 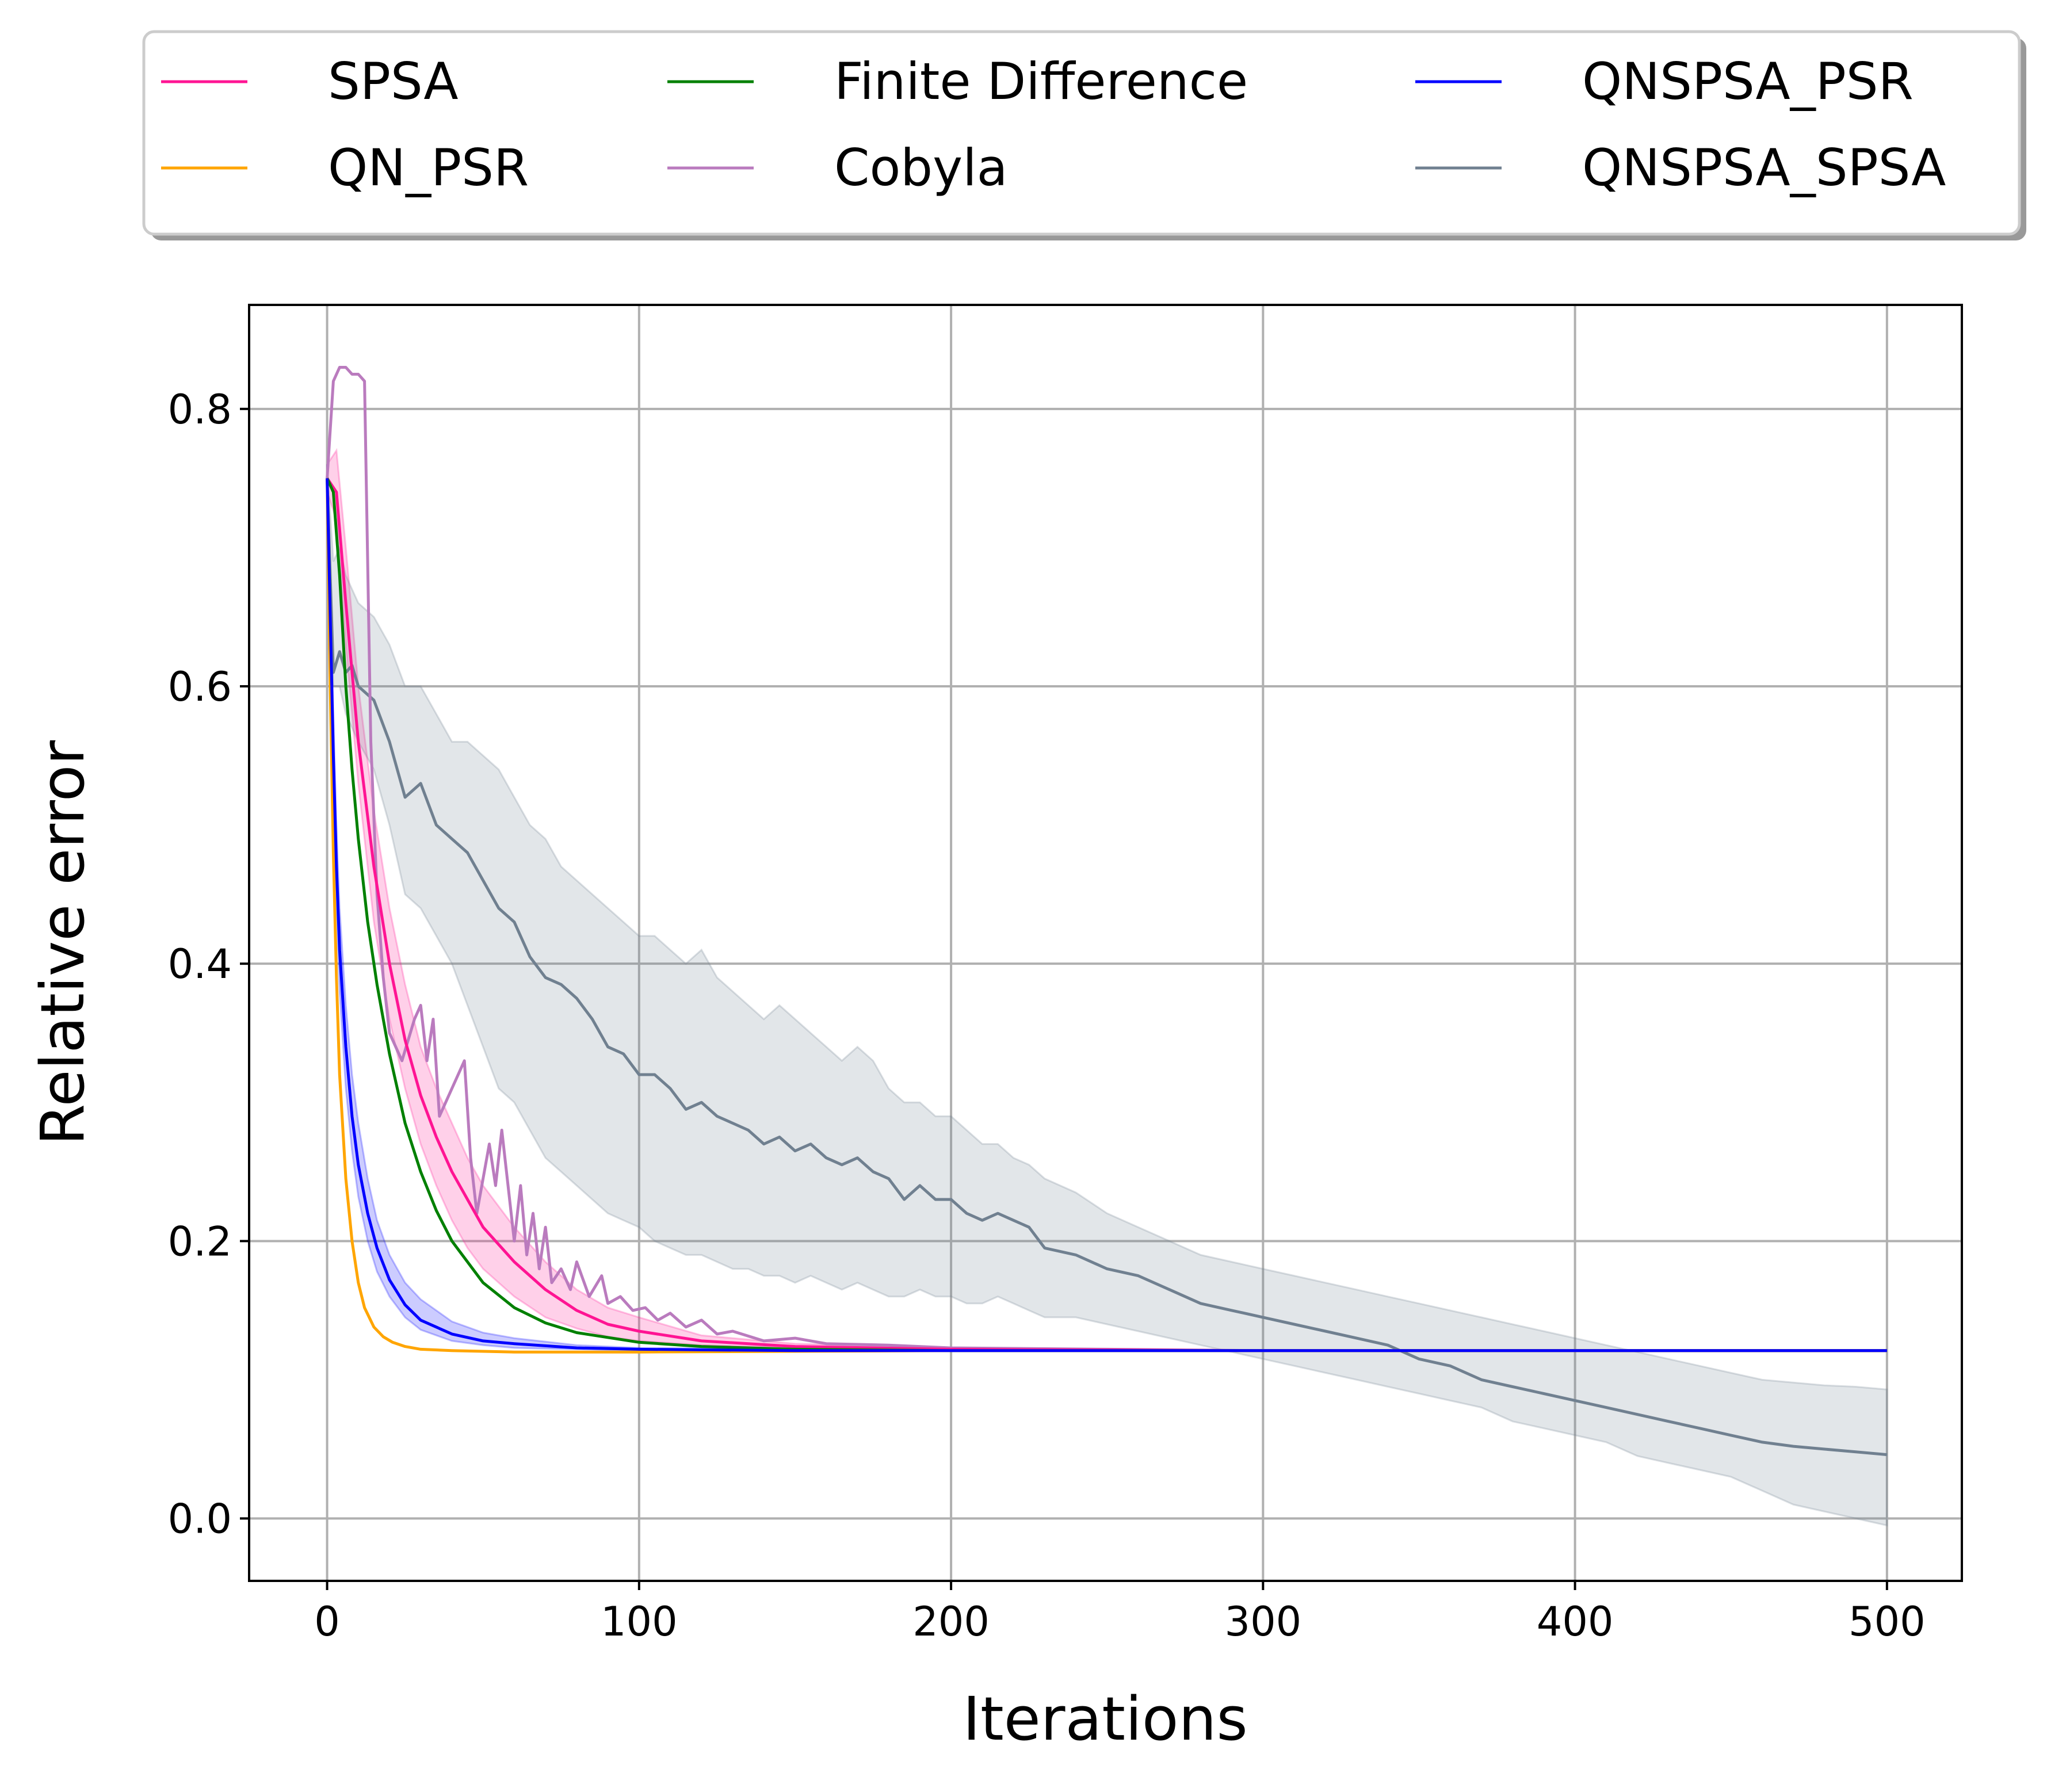 I want to click on legend-frame, so click(x=1081, y=133).